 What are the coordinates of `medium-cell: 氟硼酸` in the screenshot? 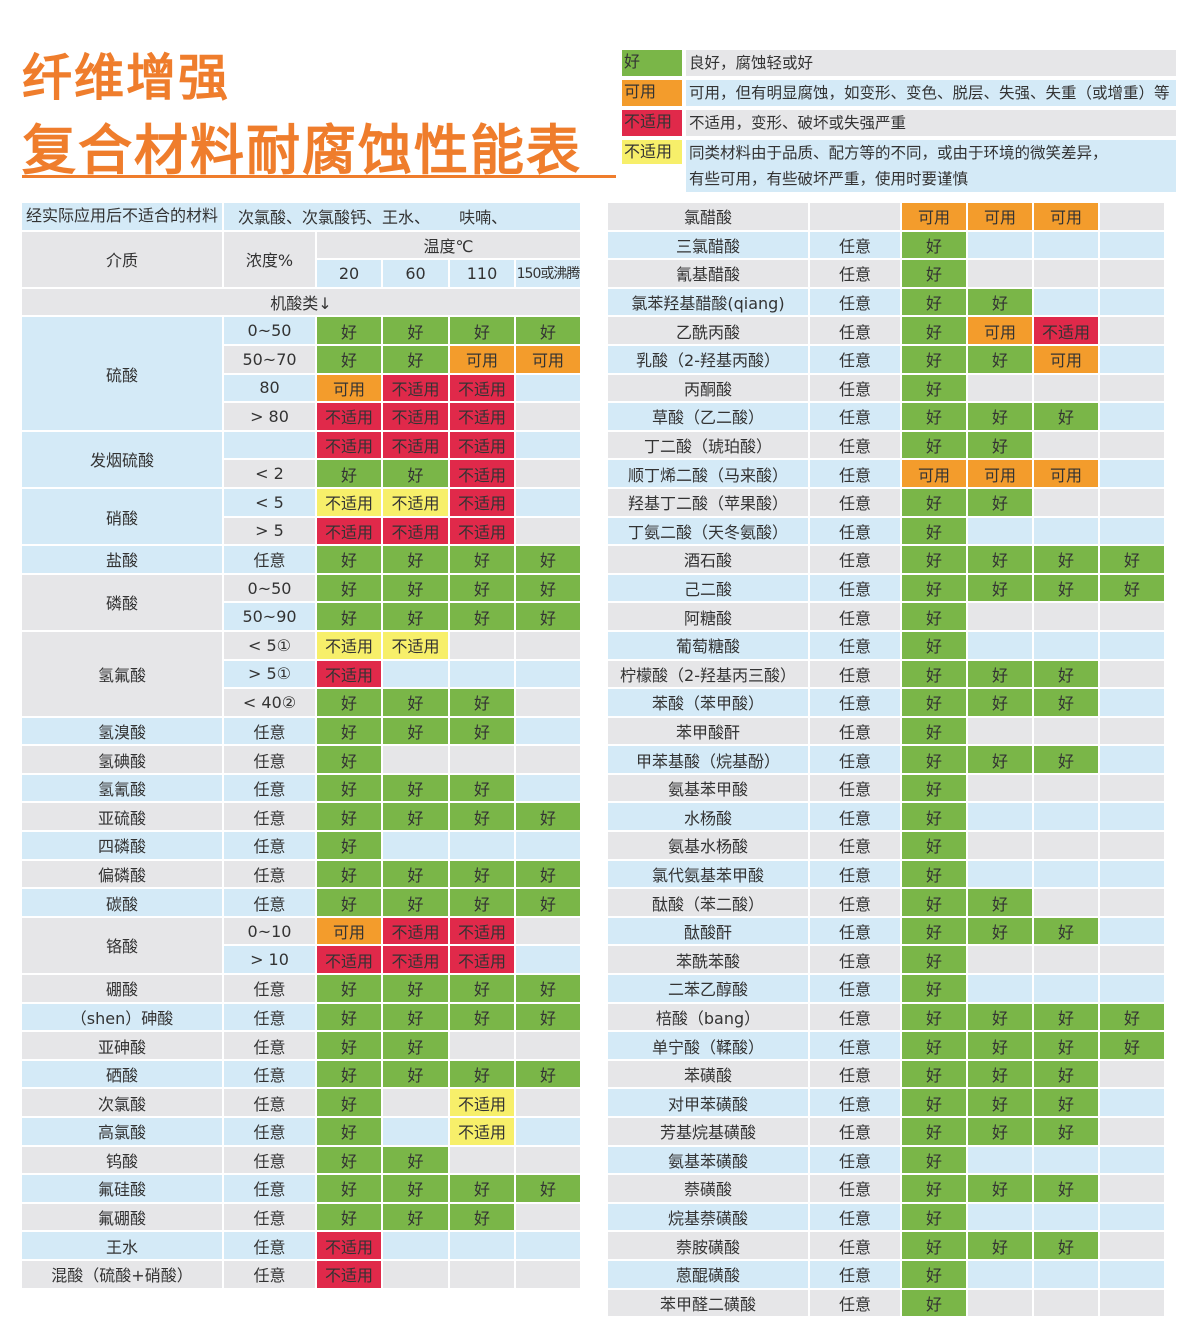 It's located at (122, 1217).